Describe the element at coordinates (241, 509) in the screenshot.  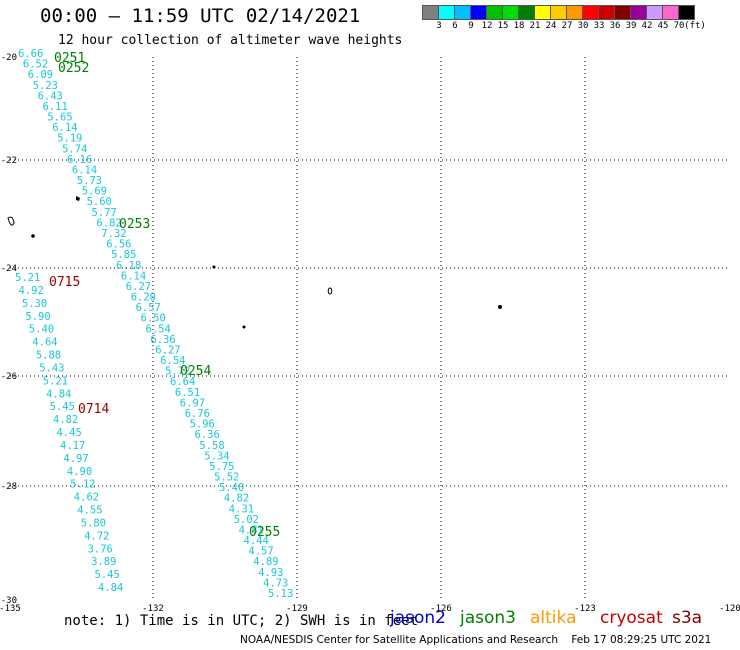
I see `wave-height-value: 4.31` at that location.